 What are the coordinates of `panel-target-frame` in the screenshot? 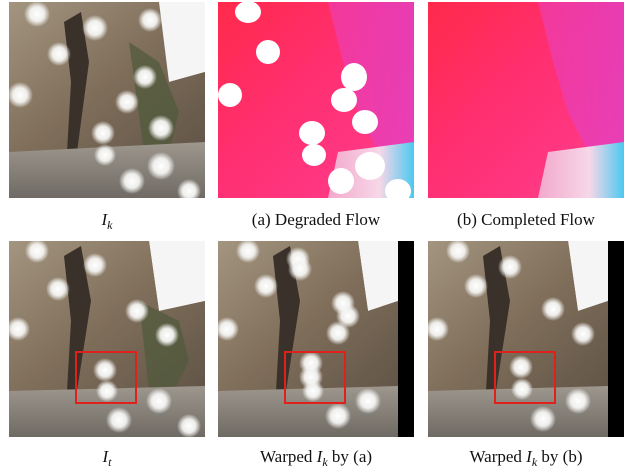 It's located at (107, 339).